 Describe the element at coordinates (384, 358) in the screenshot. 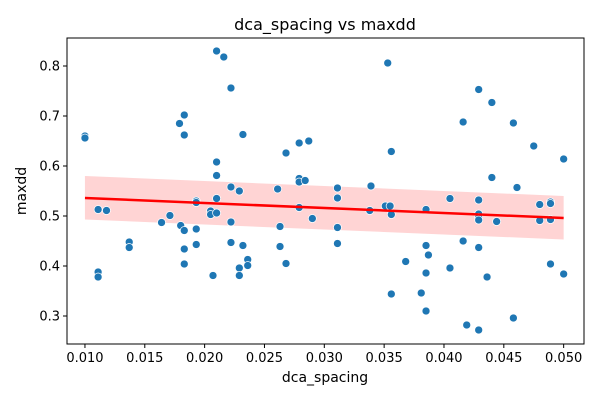

I see `x-tick-label: 0.035` at that location.